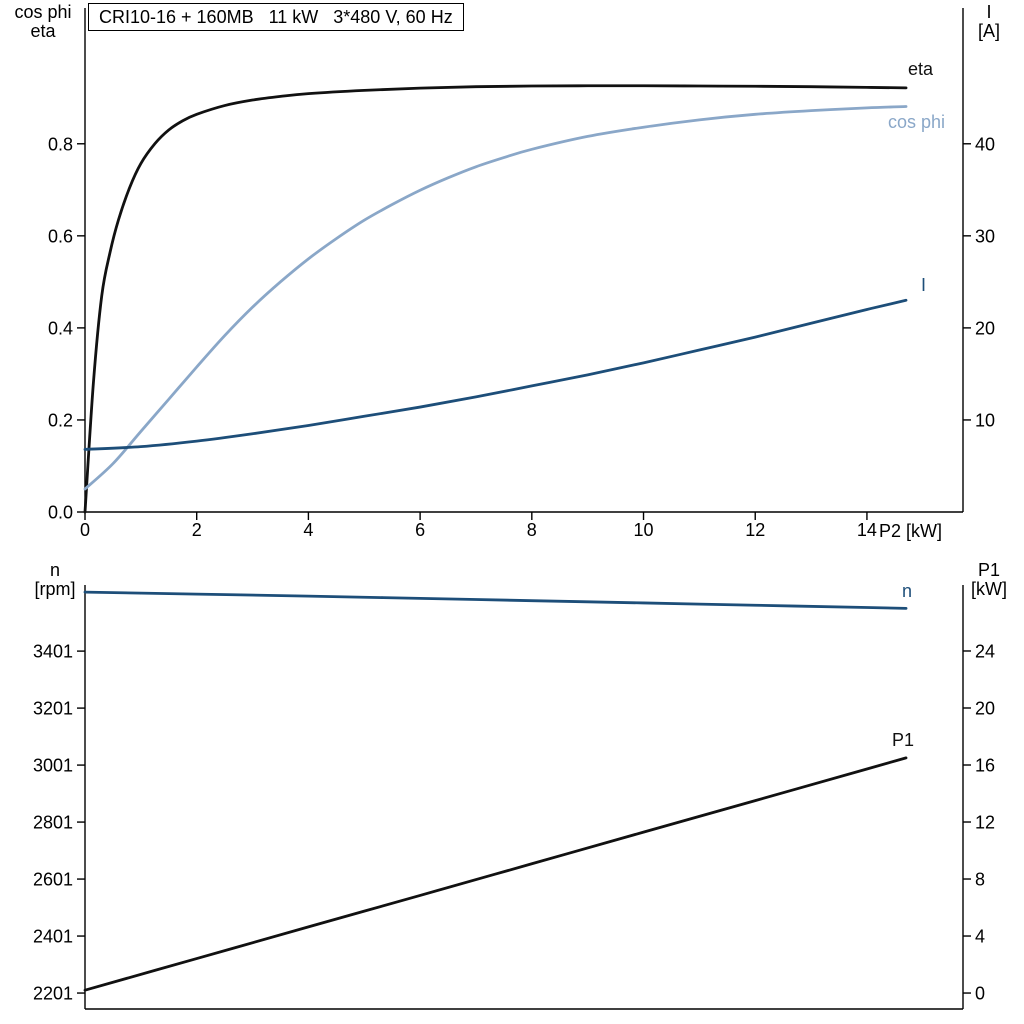 The image size is (1024, 1024). What do you see at coordinates (989, 589) in the screenshot?
I see `axis-title-p1-unit: [kW]` at bounding box center [989, 589].